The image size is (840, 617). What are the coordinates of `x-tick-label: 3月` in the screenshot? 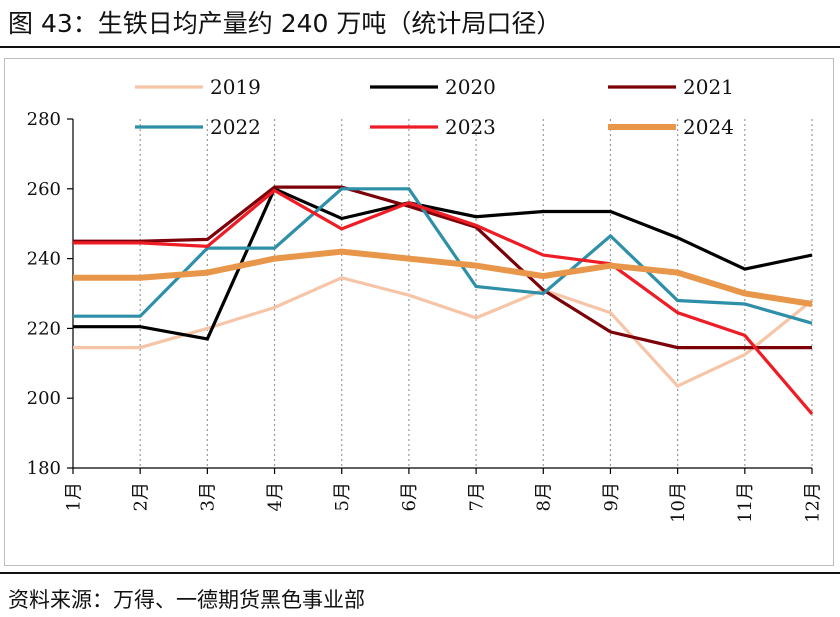 It's located at (208, 496).